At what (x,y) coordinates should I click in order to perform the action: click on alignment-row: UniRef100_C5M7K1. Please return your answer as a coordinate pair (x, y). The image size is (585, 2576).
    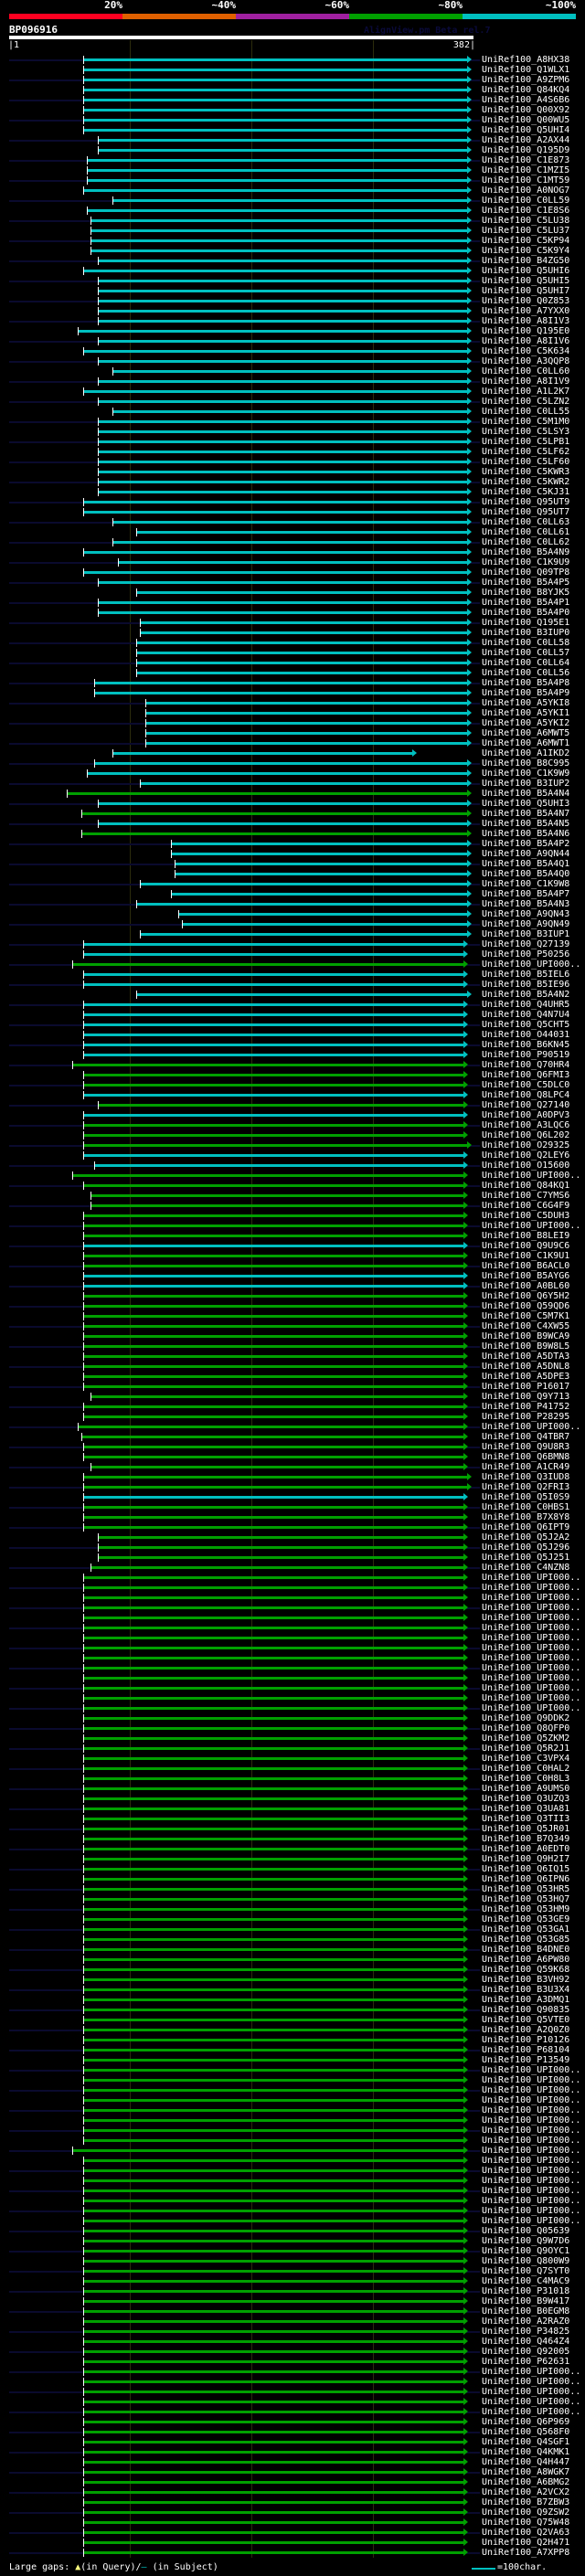
    Looking at the image, I should click on (293, 1316).